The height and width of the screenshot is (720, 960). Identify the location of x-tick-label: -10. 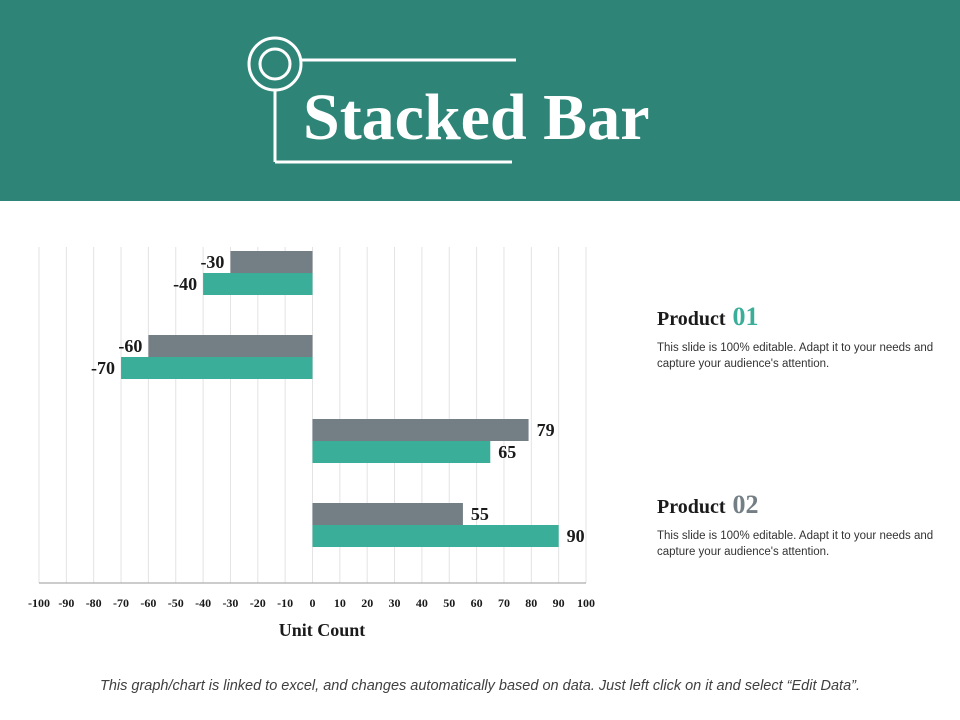
(285, 603).